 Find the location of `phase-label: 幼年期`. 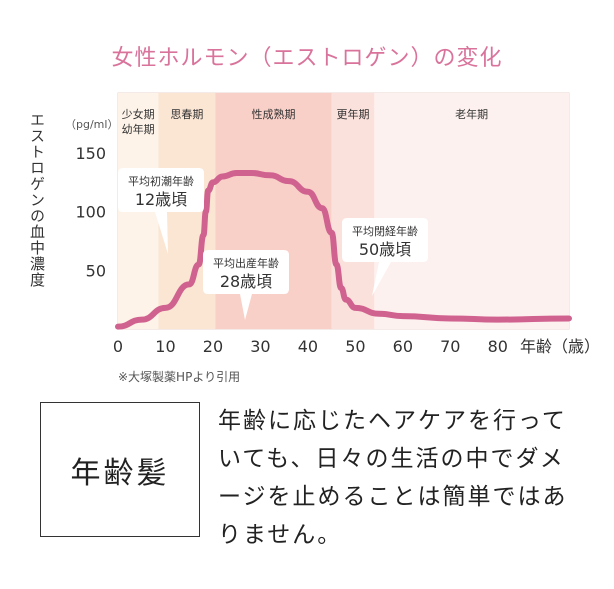

phase-label: 幼年期 is located at coordinates (138, 129).